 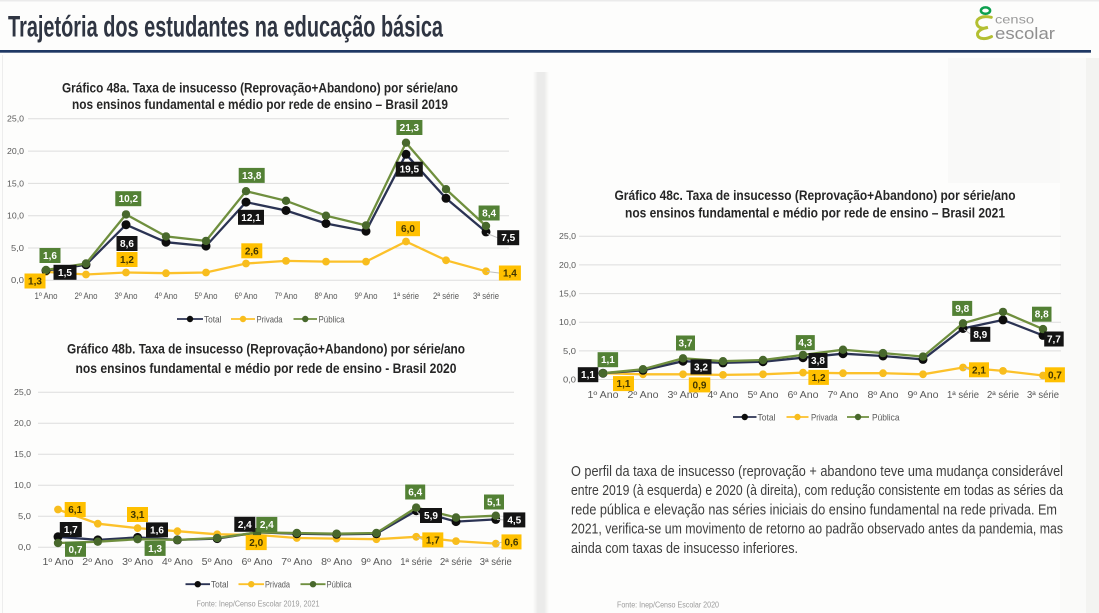 What do you see at coordinates (979, 370) in the screenshot?
I see `svg-text: 2,1` at bounding box center [979, 370].